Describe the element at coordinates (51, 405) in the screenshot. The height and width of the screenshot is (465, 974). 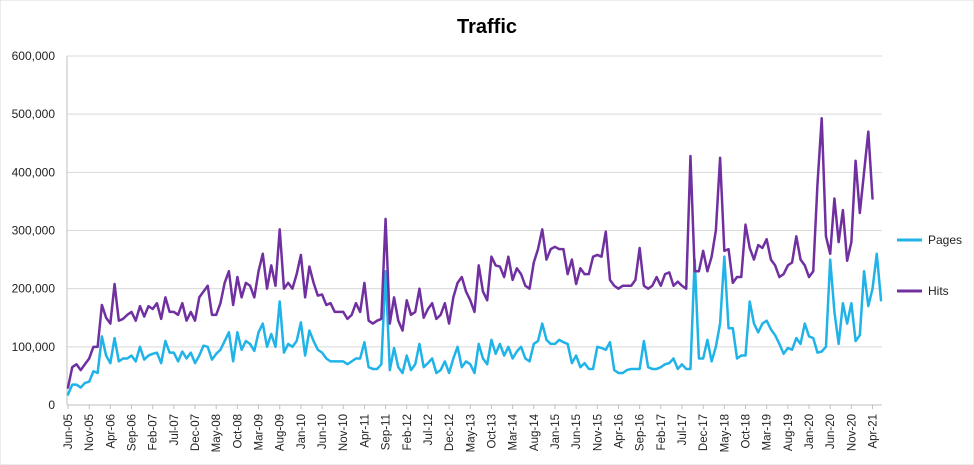
I see `y-tick-label: 0` at that location.